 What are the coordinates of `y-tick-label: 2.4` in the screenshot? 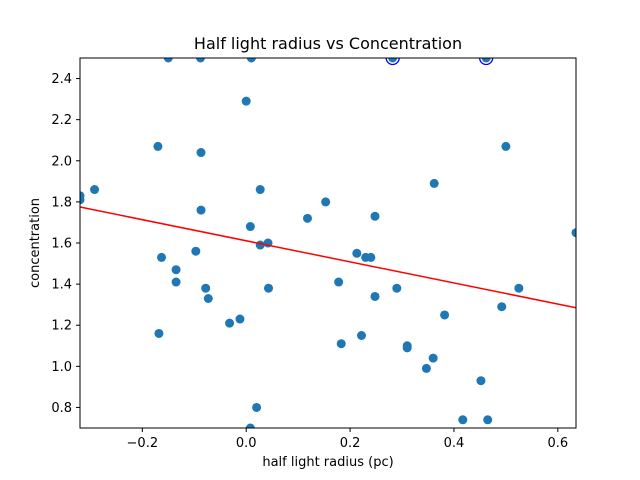 It's located at (61, 79).